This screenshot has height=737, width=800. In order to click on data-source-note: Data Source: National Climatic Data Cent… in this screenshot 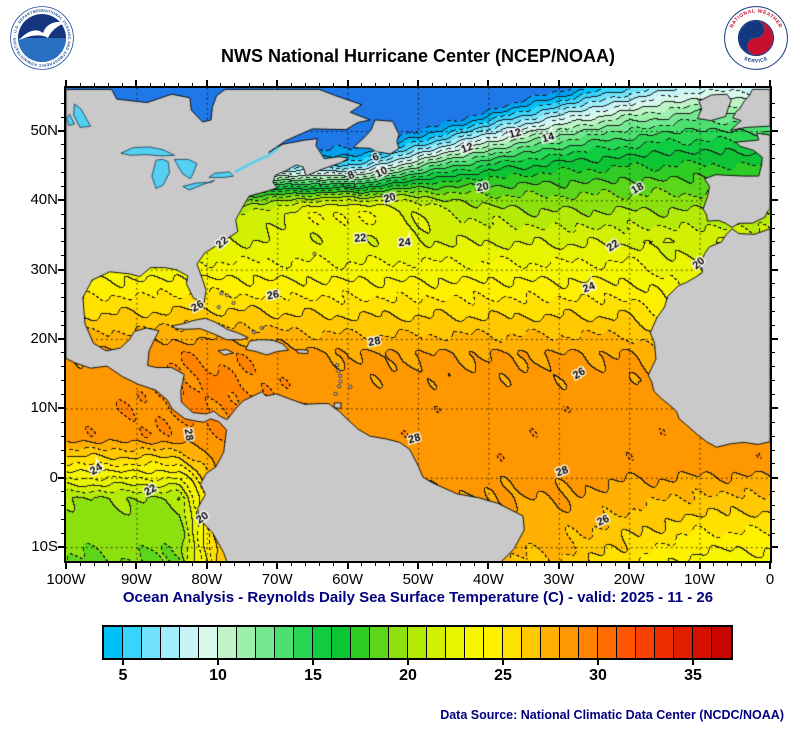, I will do `click(612, 715)`.